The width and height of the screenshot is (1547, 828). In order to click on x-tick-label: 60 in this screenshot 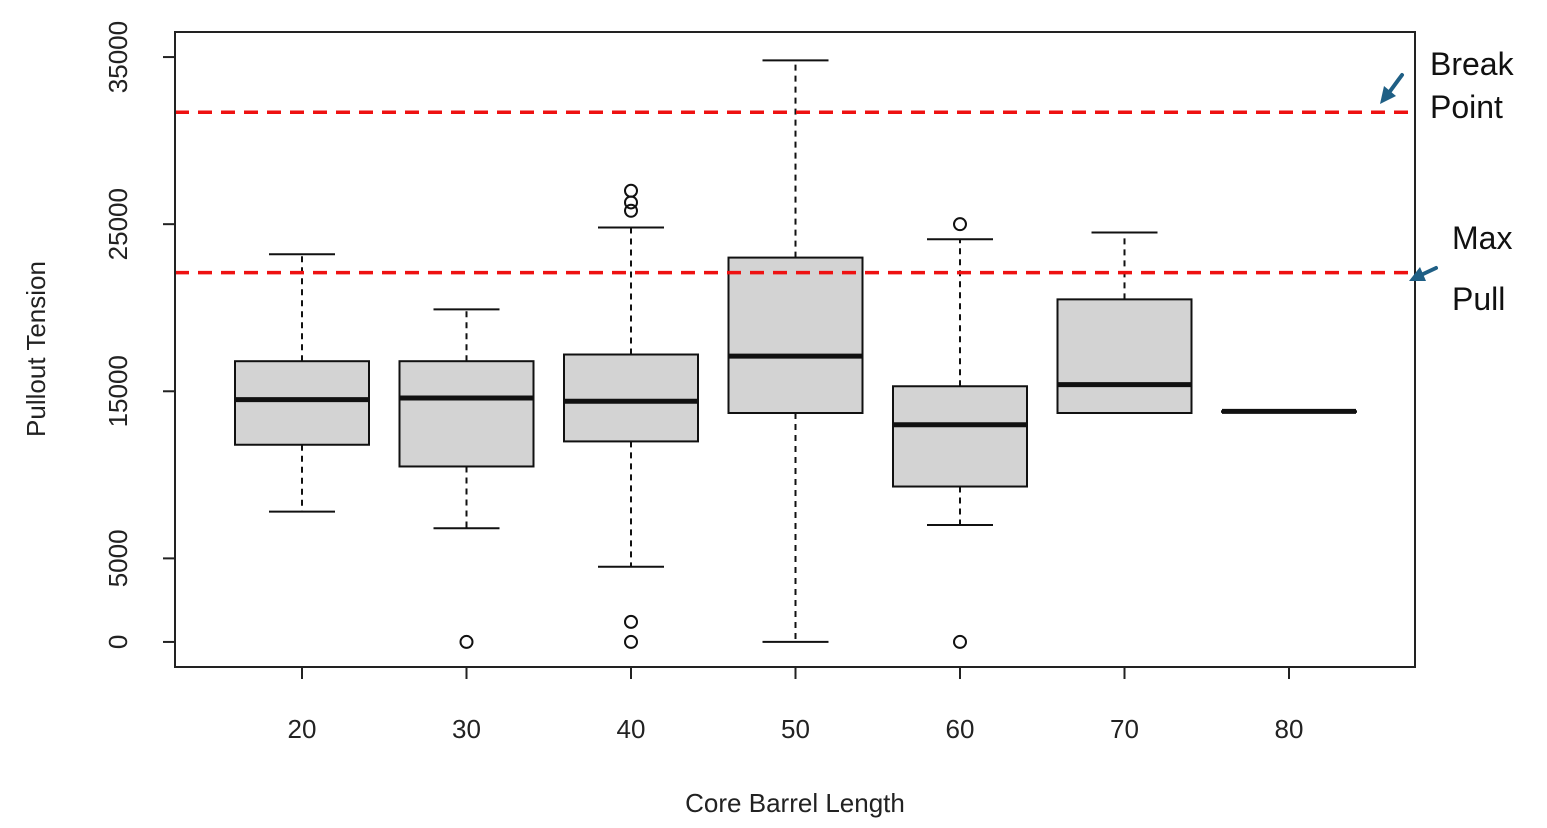, I will do `click(960, 729)`.